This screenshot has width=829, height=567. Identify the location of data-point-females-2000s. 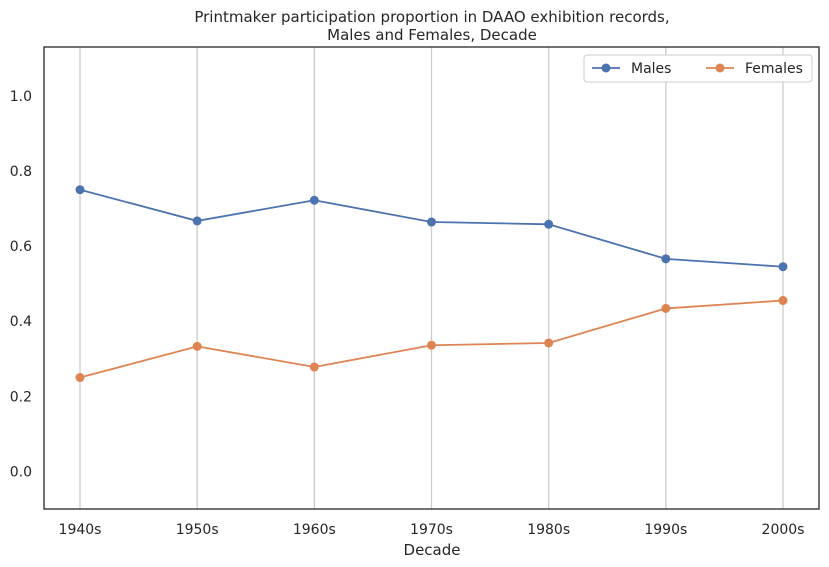
(783, 301).